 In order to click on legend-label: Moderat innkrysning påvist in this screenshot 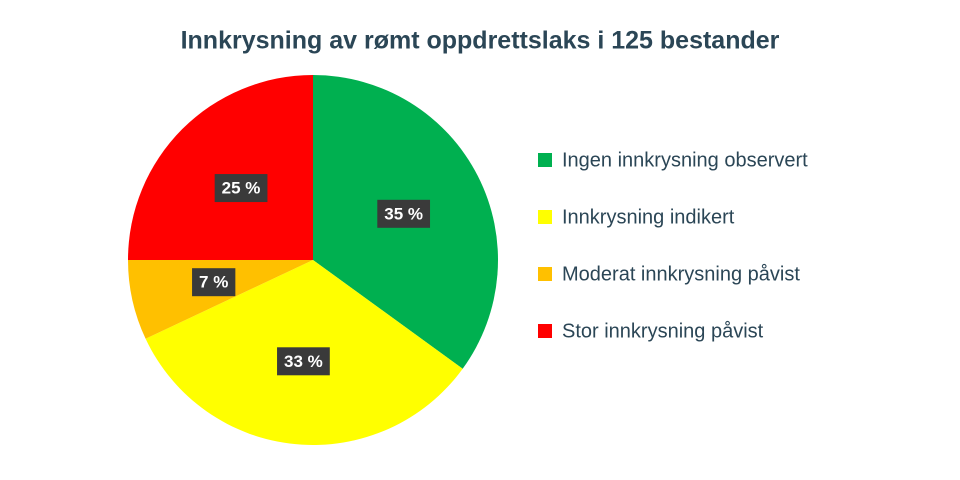, I will do `click(681, 274)`.